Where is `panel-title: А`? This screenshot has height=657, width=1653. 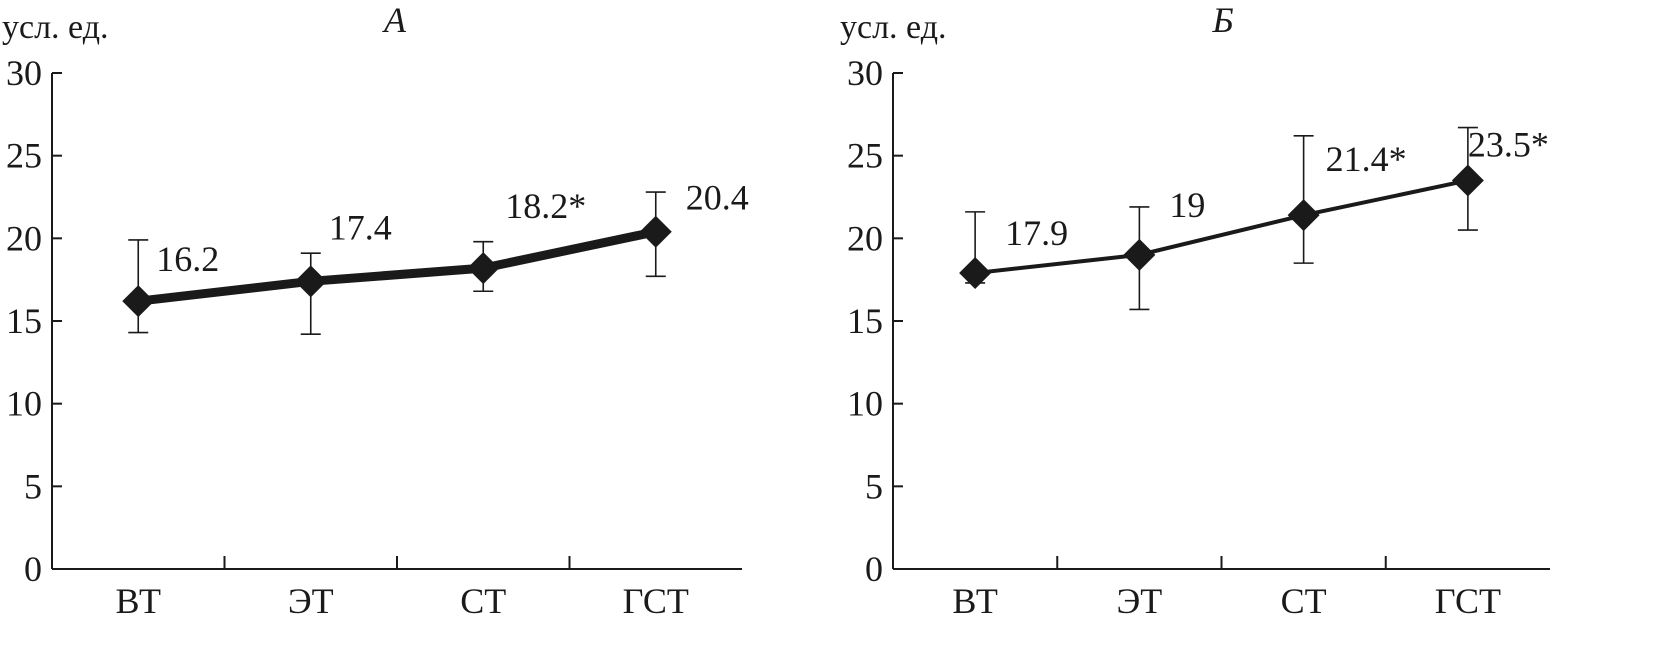 panel-title: А is located at coordinates (394, 20).